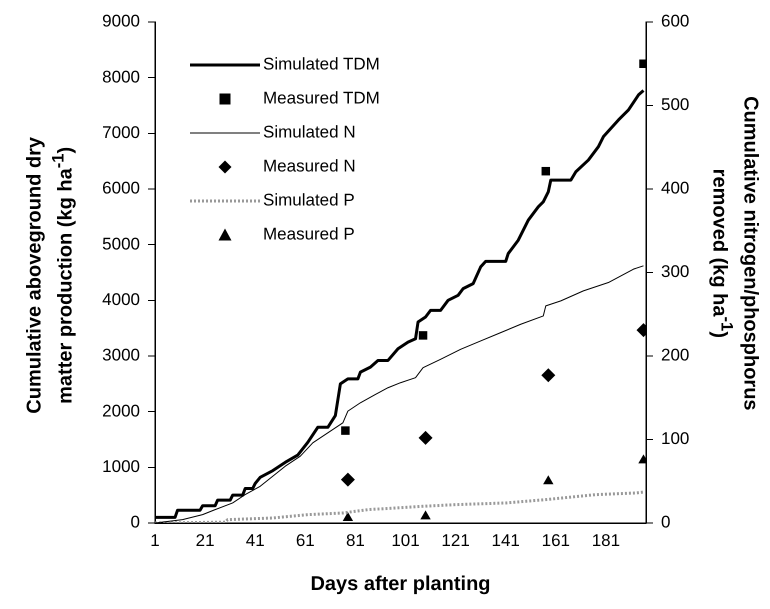  I want to click on x-tick-label: 161, so click(556, 540).